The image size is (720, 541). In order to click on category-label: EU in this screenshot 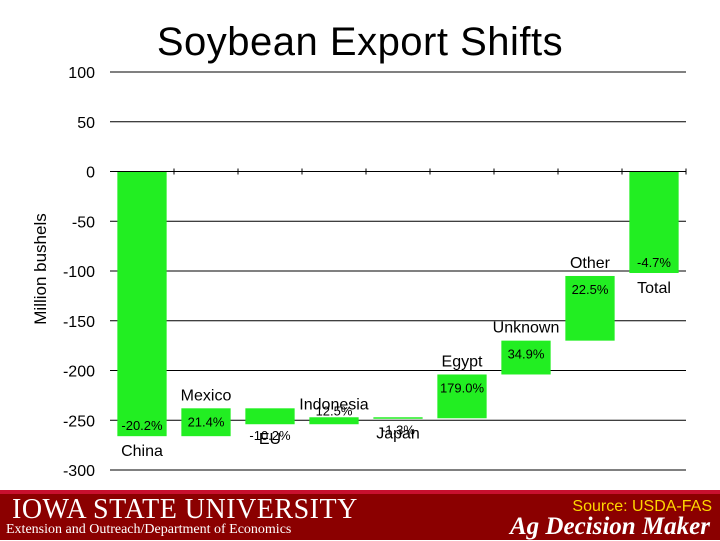, I will do `click(270, 439)`.